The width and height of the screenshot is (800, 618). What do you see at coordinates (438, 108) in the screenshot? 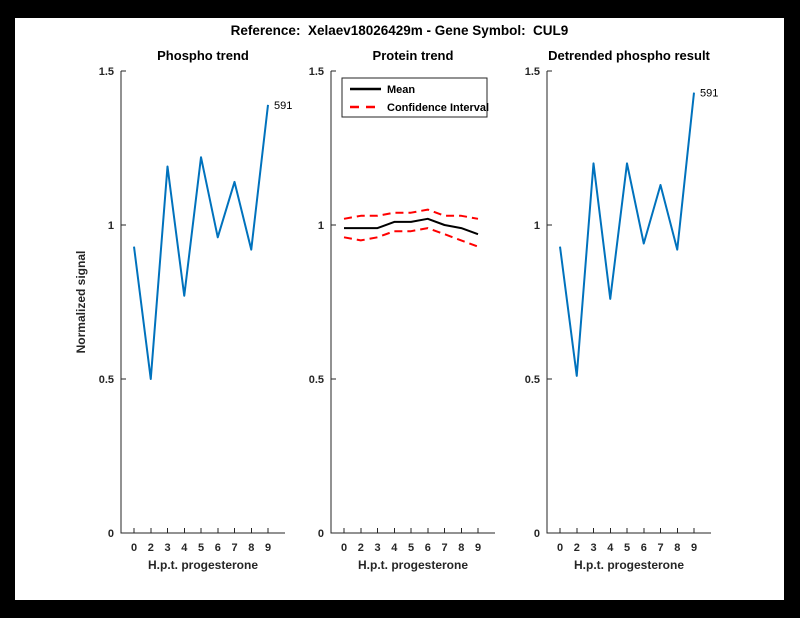
I see `legend-entry-label: Confidence Interval` at bounding box center [438, 108].